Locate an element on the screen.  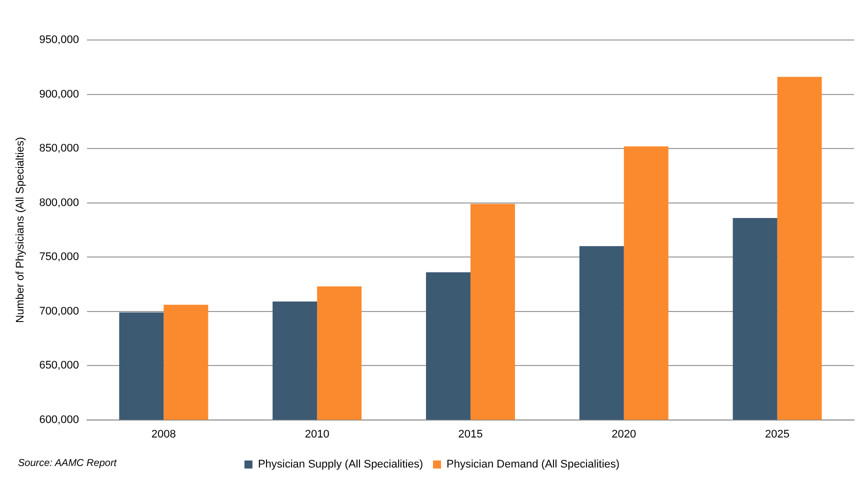
y-tick-label: 800,000 is located at coordinates (59, 202).